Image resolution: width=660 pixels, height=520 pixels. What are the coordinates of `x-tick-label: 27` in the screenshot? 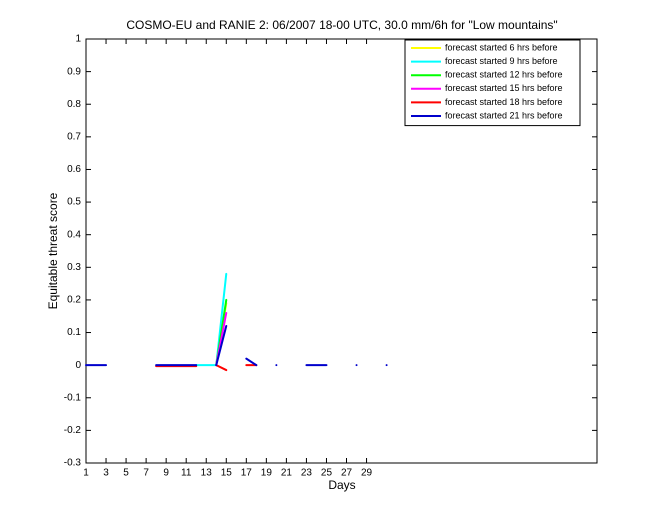 It's located at (347, 473).